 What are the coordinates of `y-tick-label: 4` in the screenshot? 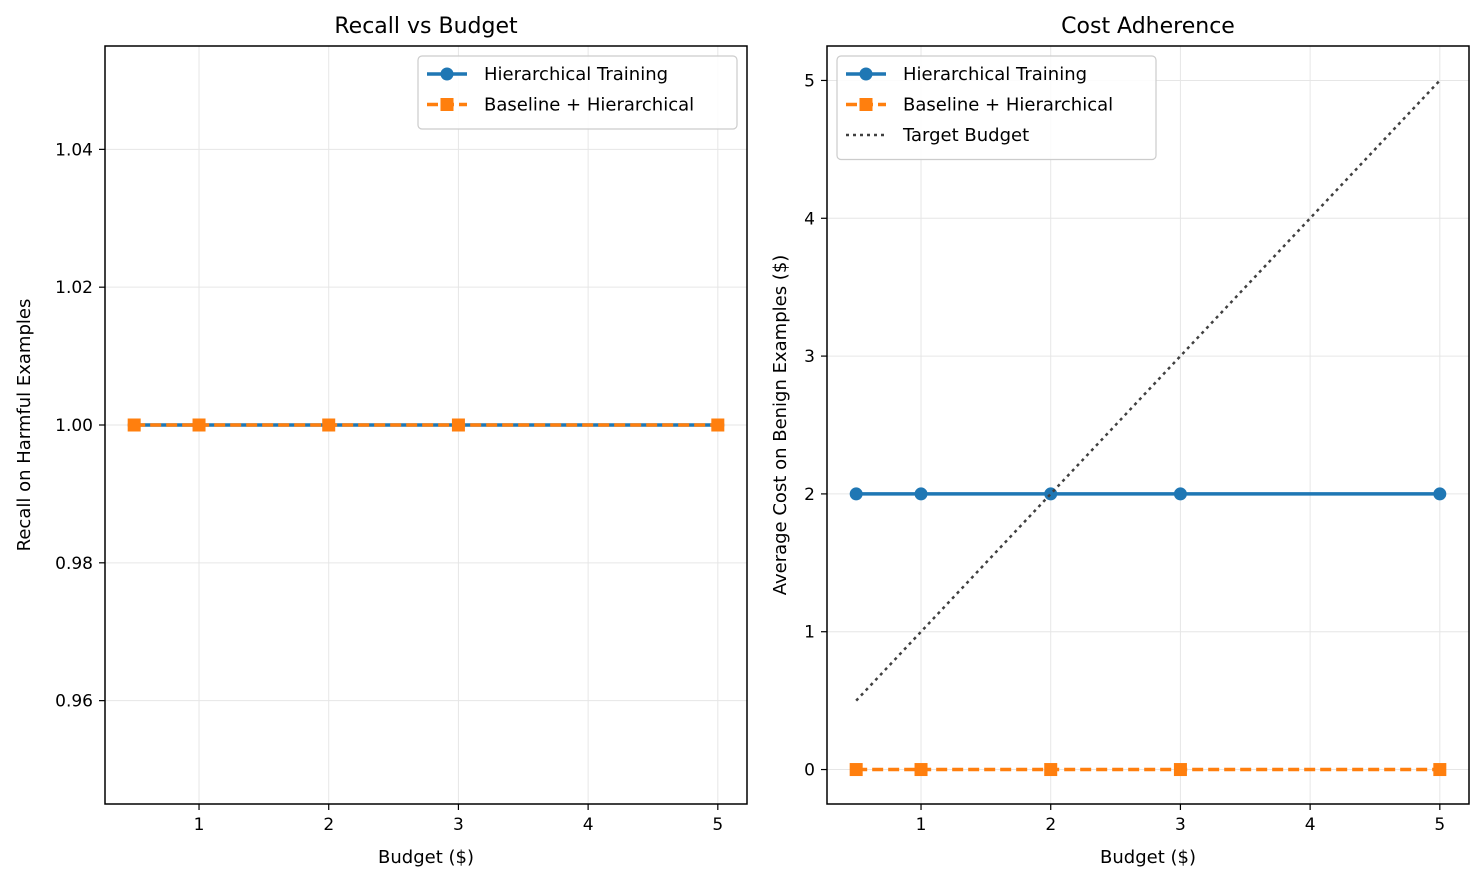 It's located at (809, 219).